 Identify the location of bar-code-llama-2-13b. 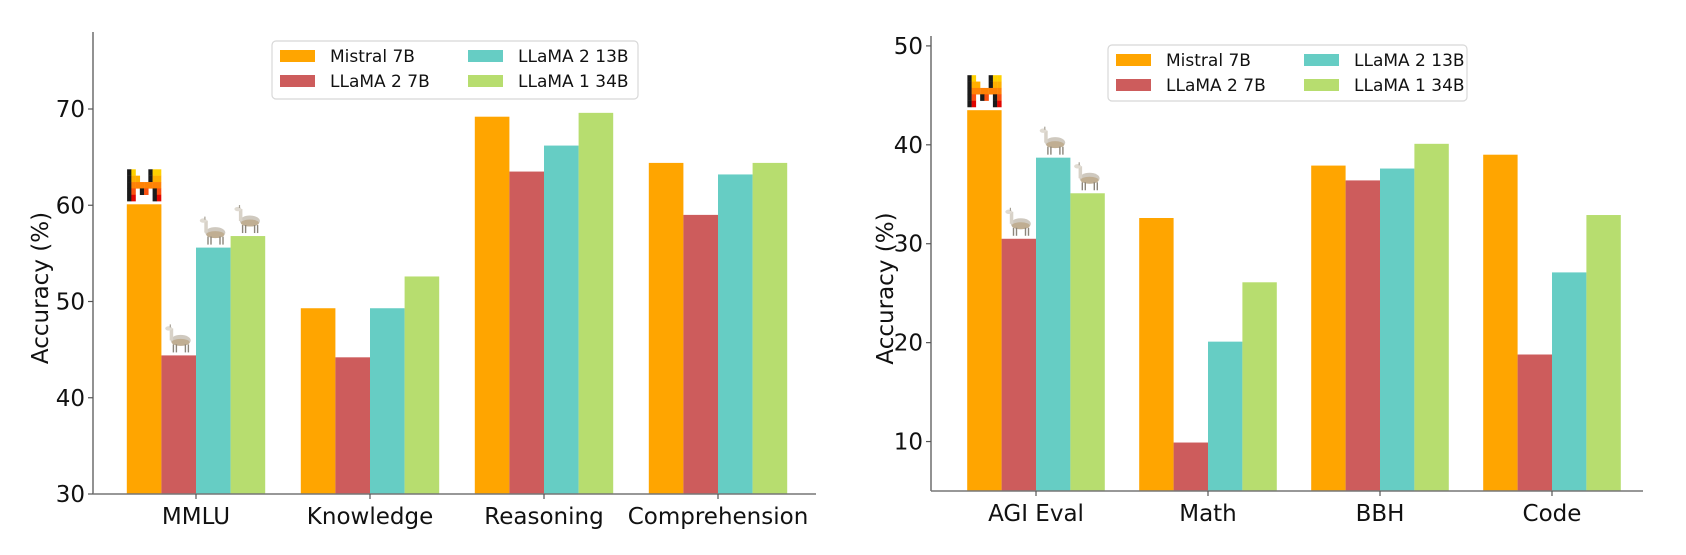
(1569, 381).